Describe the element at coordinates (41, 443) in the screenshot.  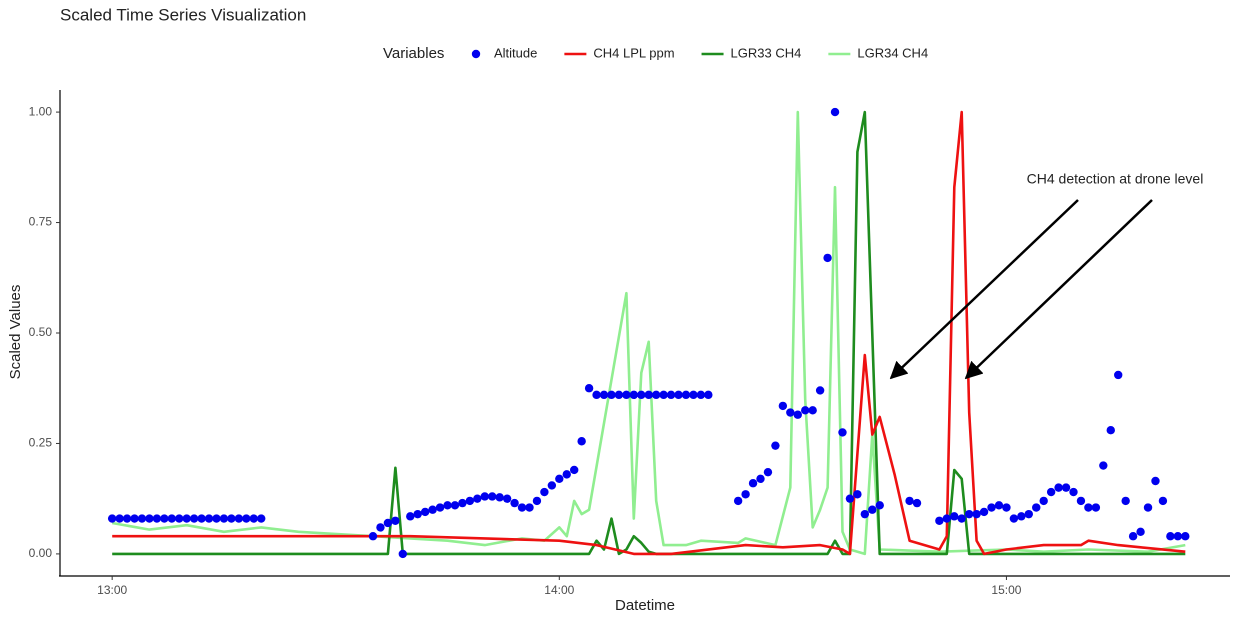
I see `y-tick-label: 0.25` at that location.